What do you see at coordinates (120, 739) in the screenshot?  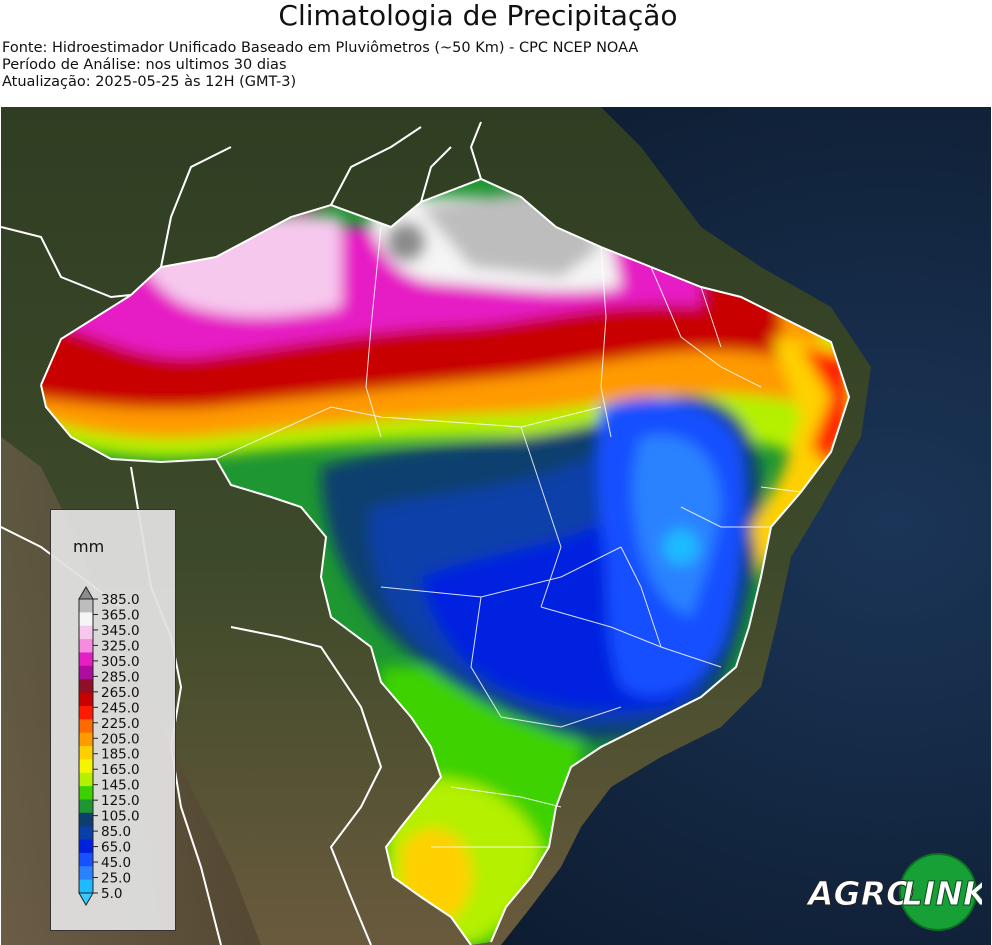 I see `colorbar-tick-label: 205.0` at bounding box center [120, 739].